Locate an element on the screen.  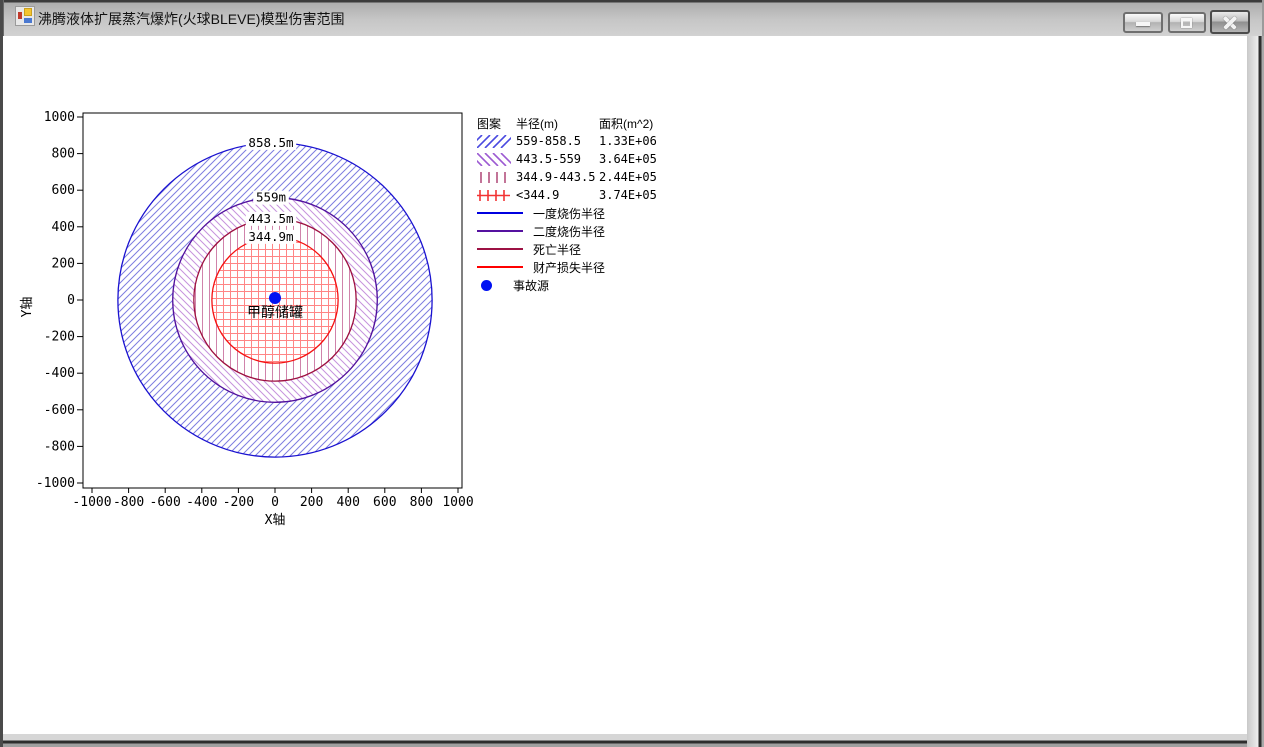
x-tick-label: 200 is located at coordinates (311, 502).